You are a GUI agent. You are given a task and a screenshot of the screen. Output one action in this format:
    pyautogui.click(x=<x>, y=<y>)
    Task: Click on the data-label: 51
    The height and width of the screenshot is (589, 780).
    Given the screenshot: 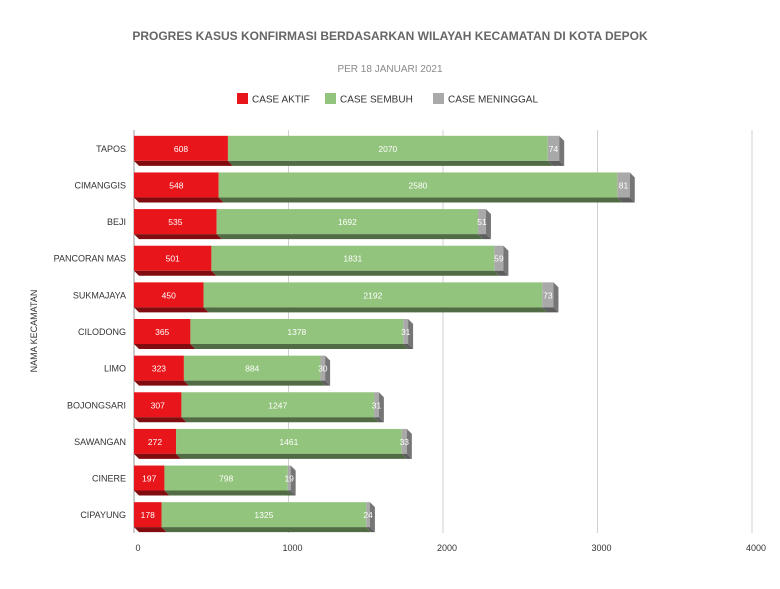 What is the action you would take?
    pyautogui.click(x=482, y=222)
    